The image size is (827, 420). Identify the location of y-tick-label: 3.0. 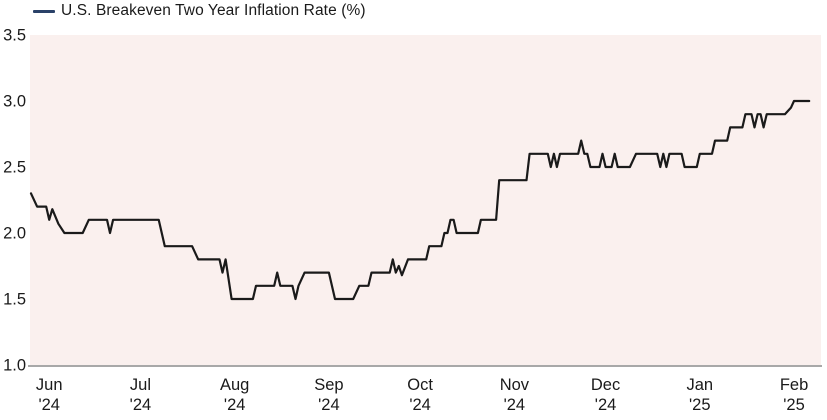
(14, 102).